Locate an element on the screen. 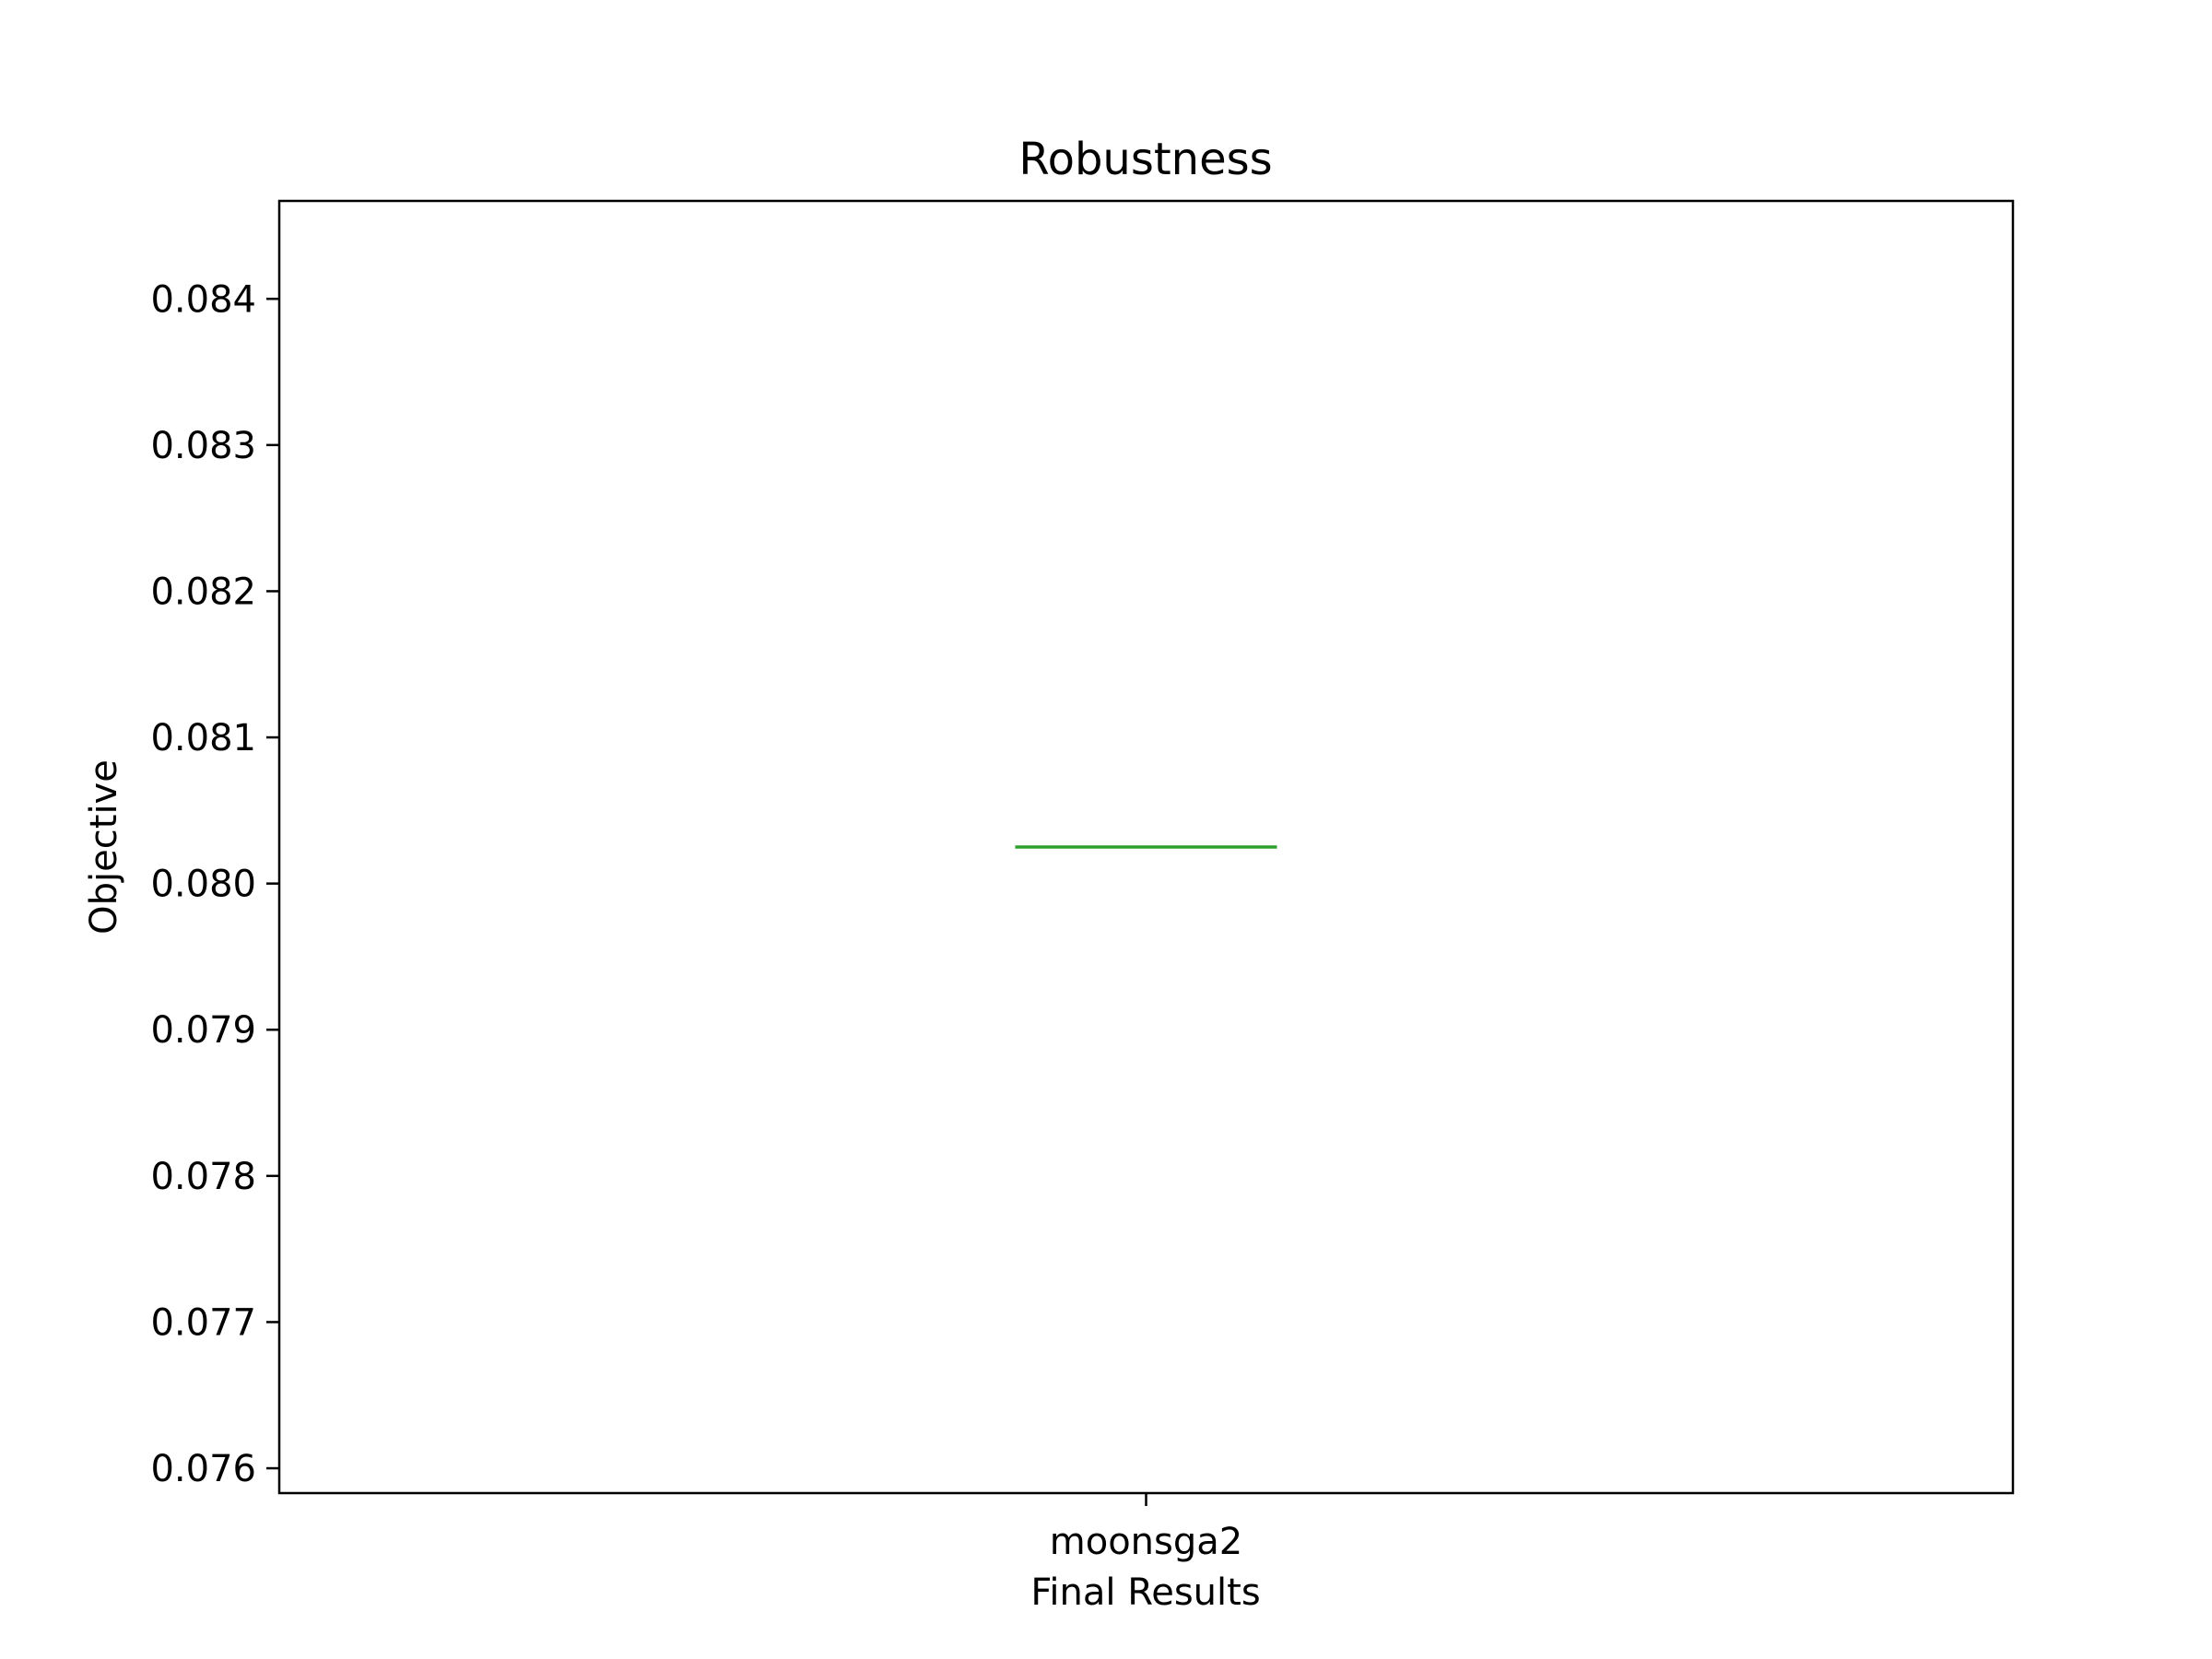  y-axis-title: Objective is located at coordinates (104, 847).